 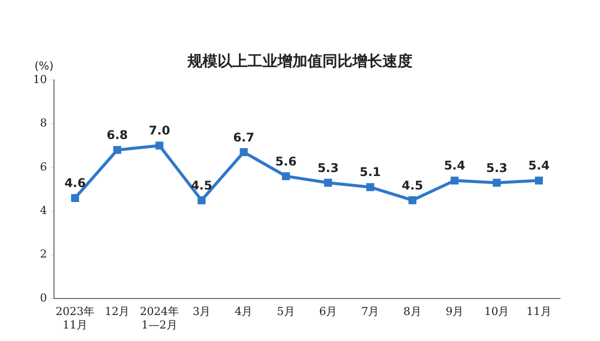 I want to click on y-tick-label: 10, so click(x=39, y=79).